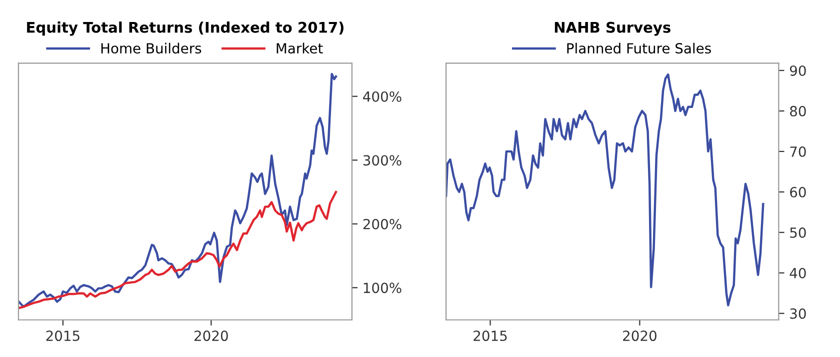 The width and height of the screenshot is (840, 357). Describe the element at coordinates (382, 160) in the screenshot. I see `y-tick-label: 300%` at that location.